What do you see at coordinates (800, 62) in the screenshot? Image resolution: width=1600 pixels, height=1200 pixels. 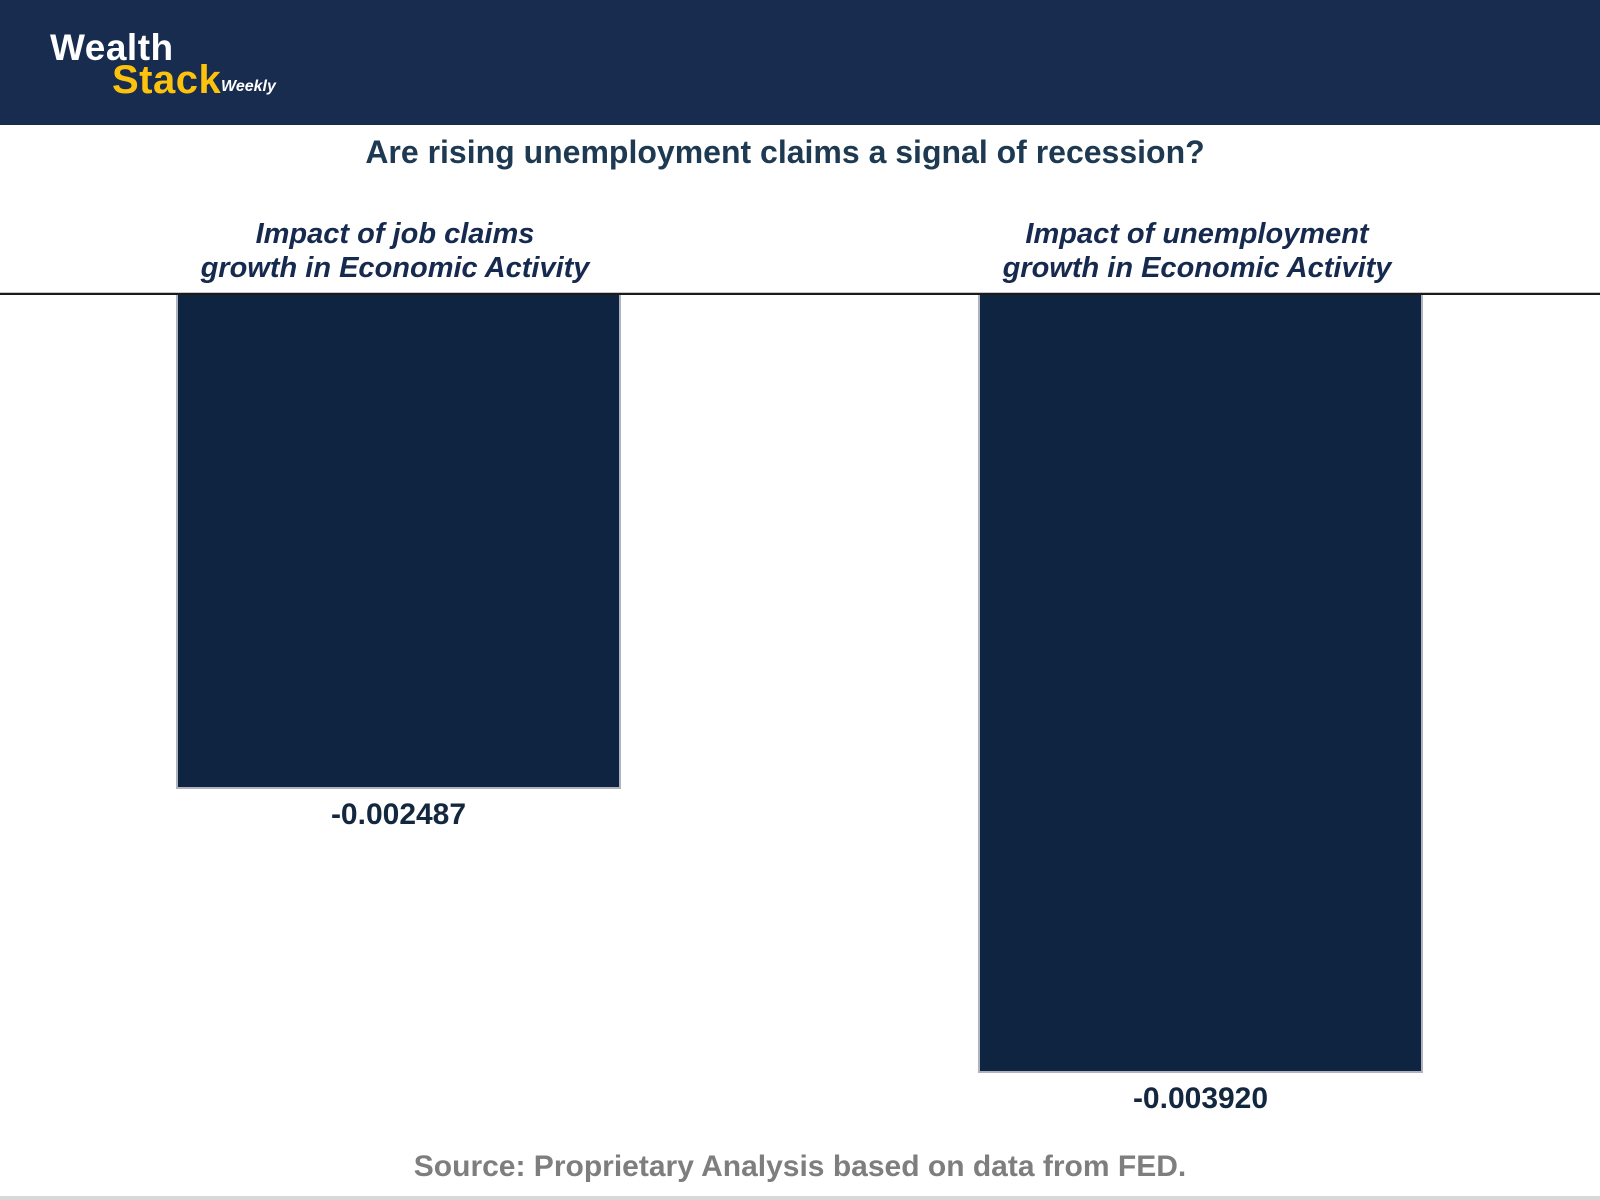 I see `brand-header: Wealth Stack Weekly` at bounding box center [800, 62].